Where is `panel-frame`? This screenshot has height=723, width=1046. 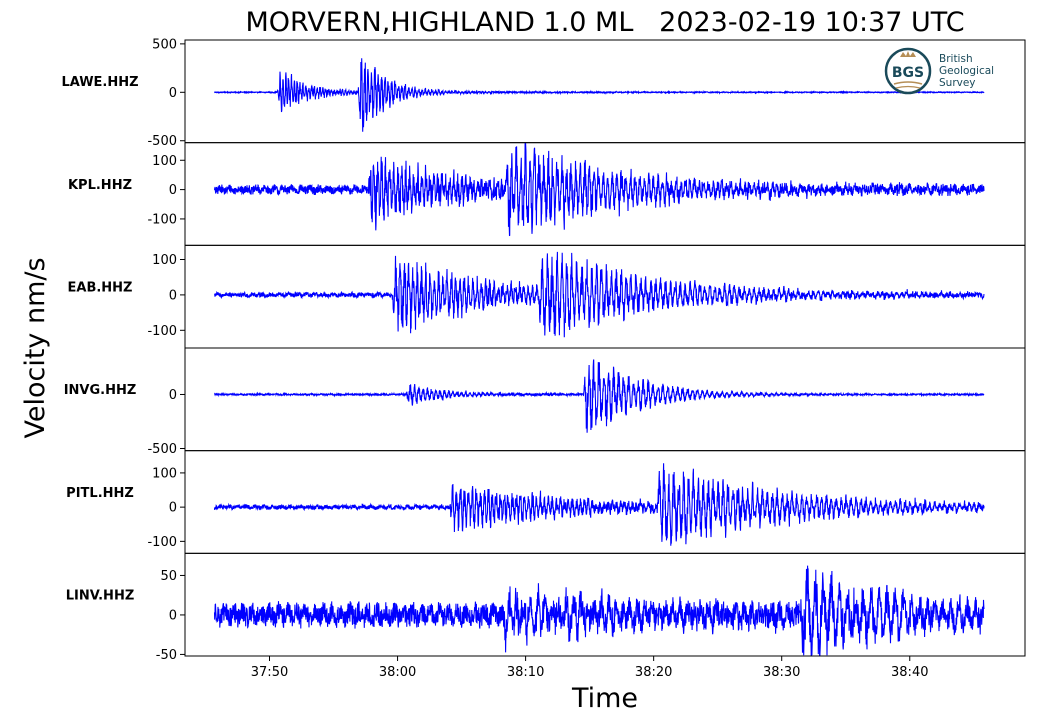
panel-frame is located at coordinates (605, 604).